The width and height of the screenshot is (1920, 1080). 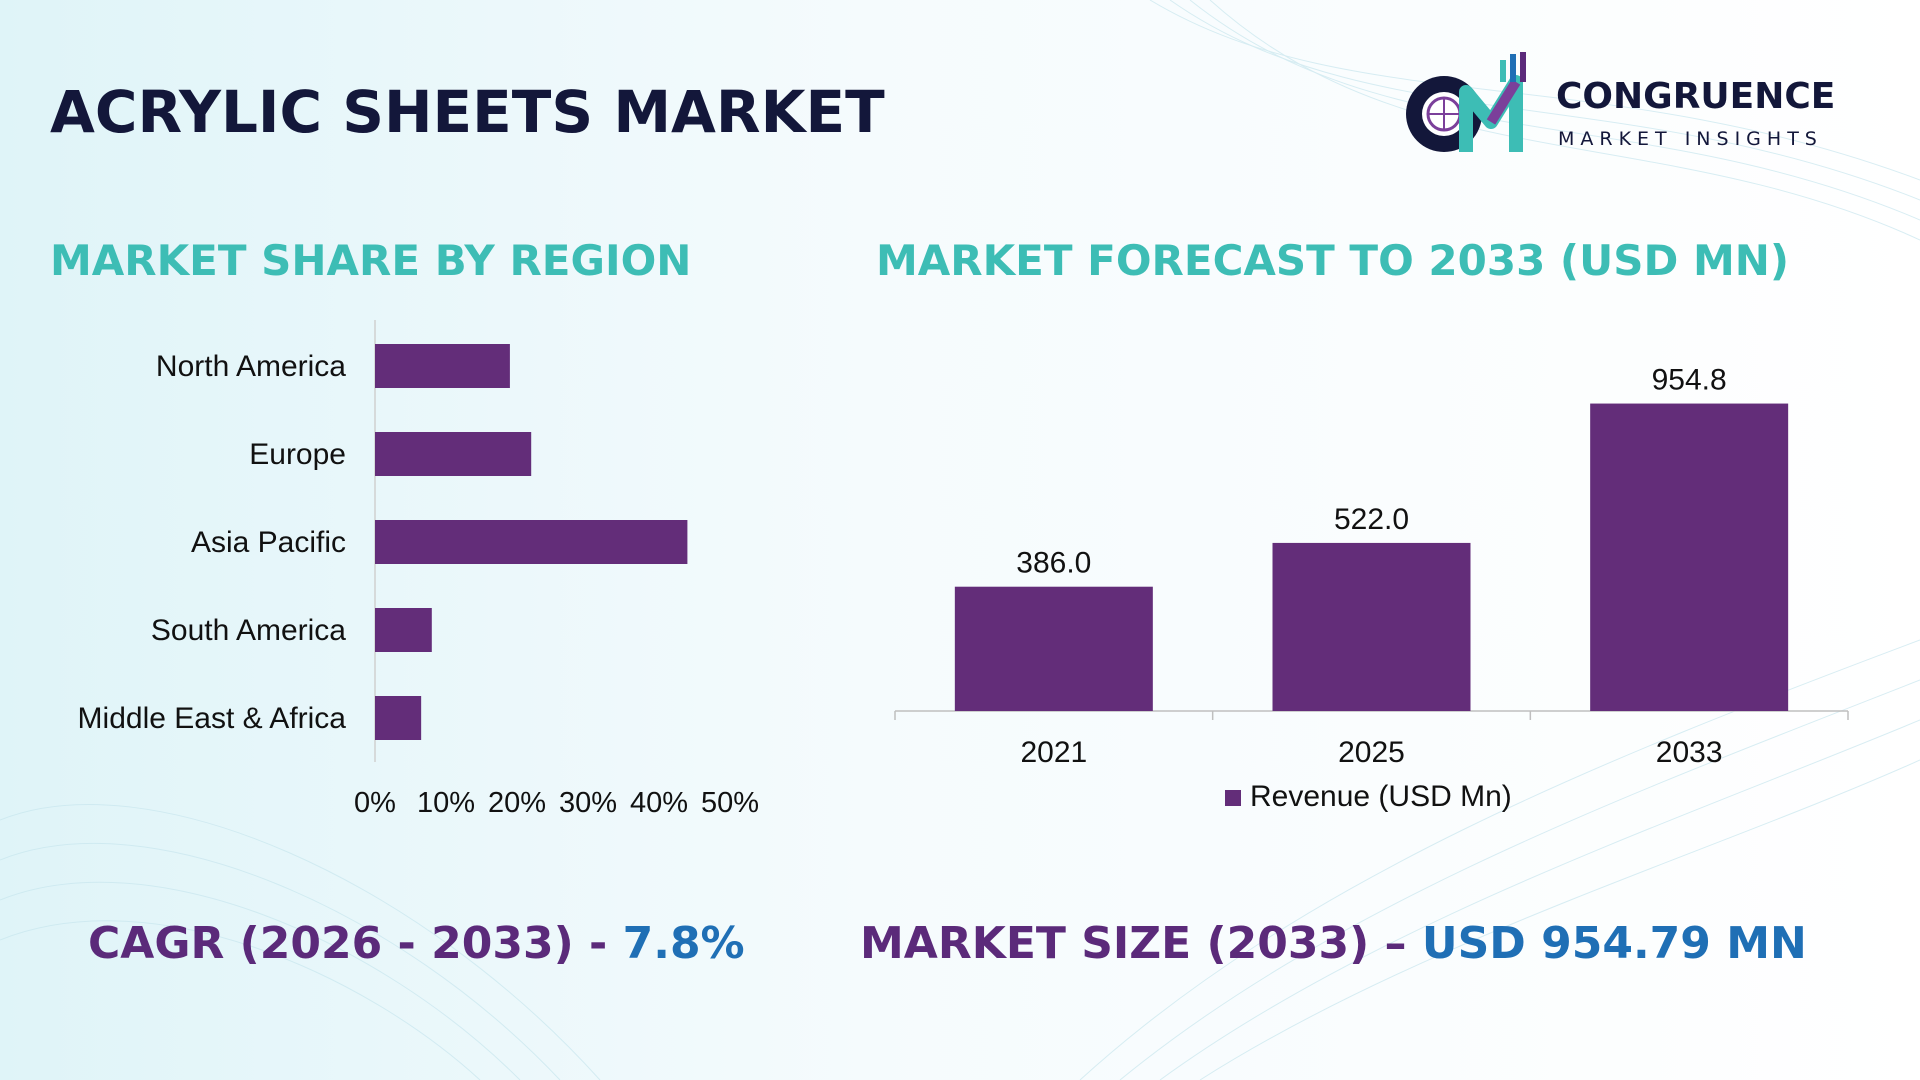 What do you see at coordinates (1371, 519) in the screenshot?
I see `forecast-data-label: 522.0` at bounding box center [1371, 519].